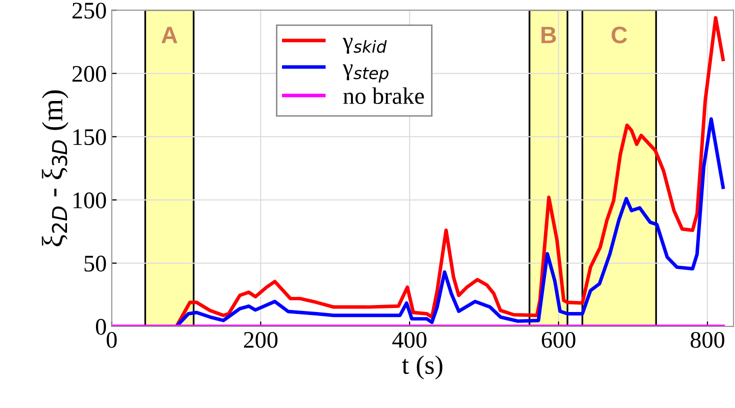 This screenshot has height=408, width=735. I want to click on x-tick-label: 200, so click(261, 340).